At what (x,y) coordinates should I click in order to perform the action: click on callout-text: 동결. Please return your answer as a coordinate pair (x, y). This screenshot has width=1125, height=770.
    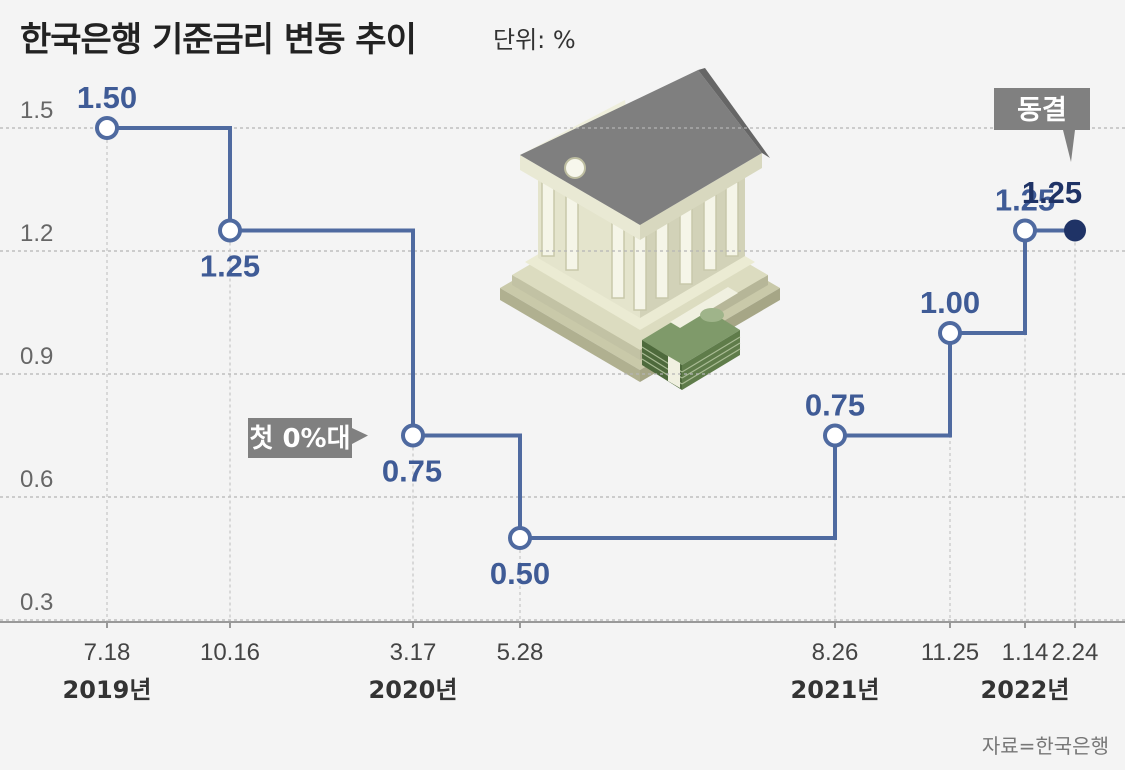
    Looking at the image, I should click on (1042, 110).